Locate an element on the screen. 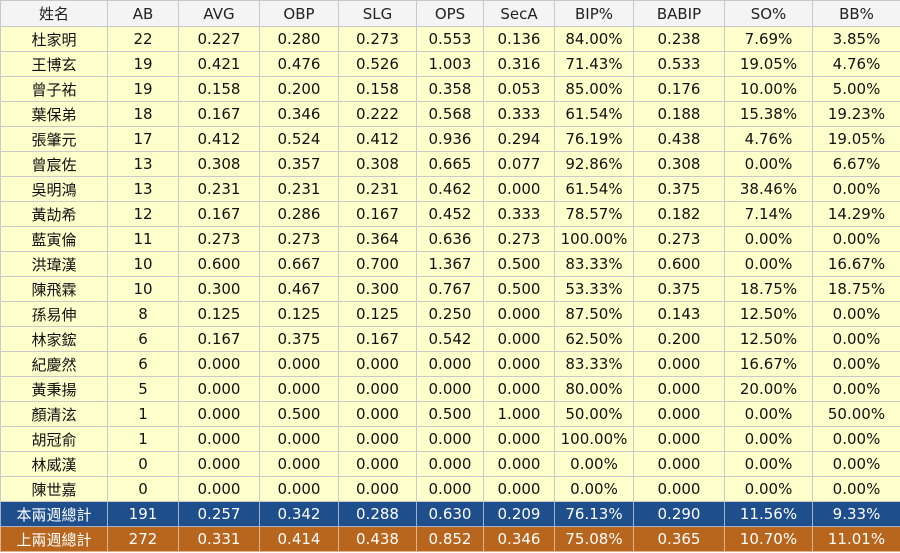 This screenshot has height=553, width=900. cell-babip: 0.176 is located at coordinates (679, 89).